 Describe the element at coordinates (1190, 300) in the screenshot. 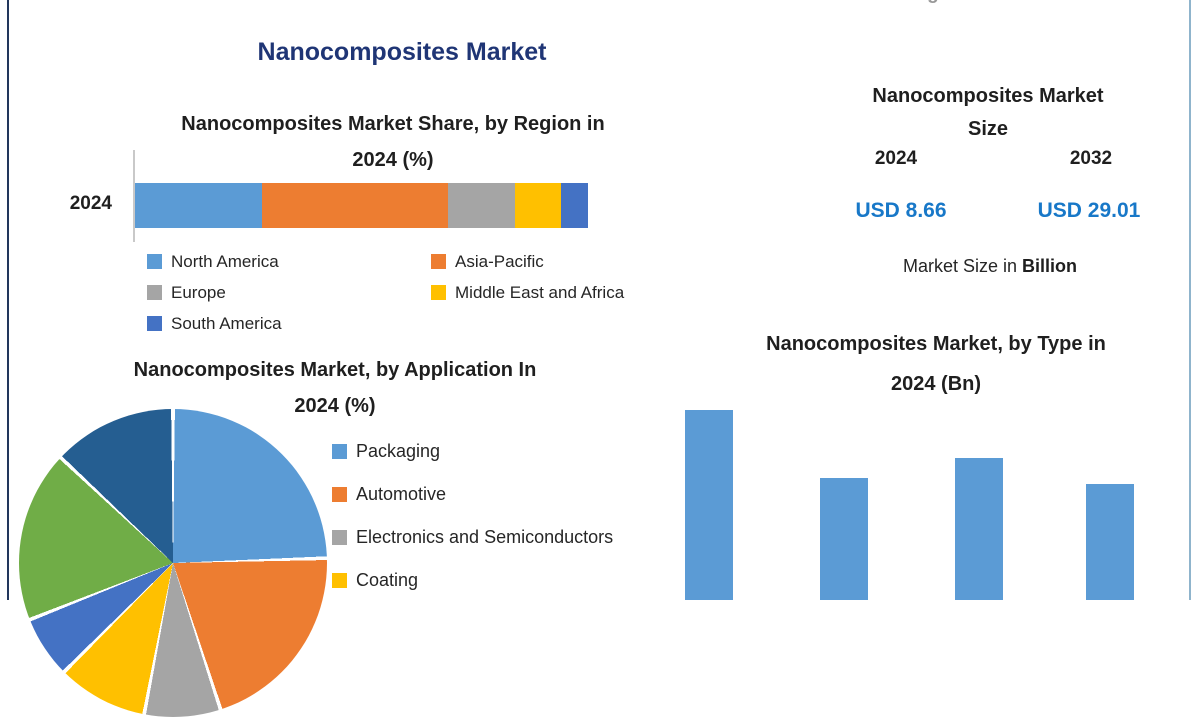

I see `frame-right-border` at that location.